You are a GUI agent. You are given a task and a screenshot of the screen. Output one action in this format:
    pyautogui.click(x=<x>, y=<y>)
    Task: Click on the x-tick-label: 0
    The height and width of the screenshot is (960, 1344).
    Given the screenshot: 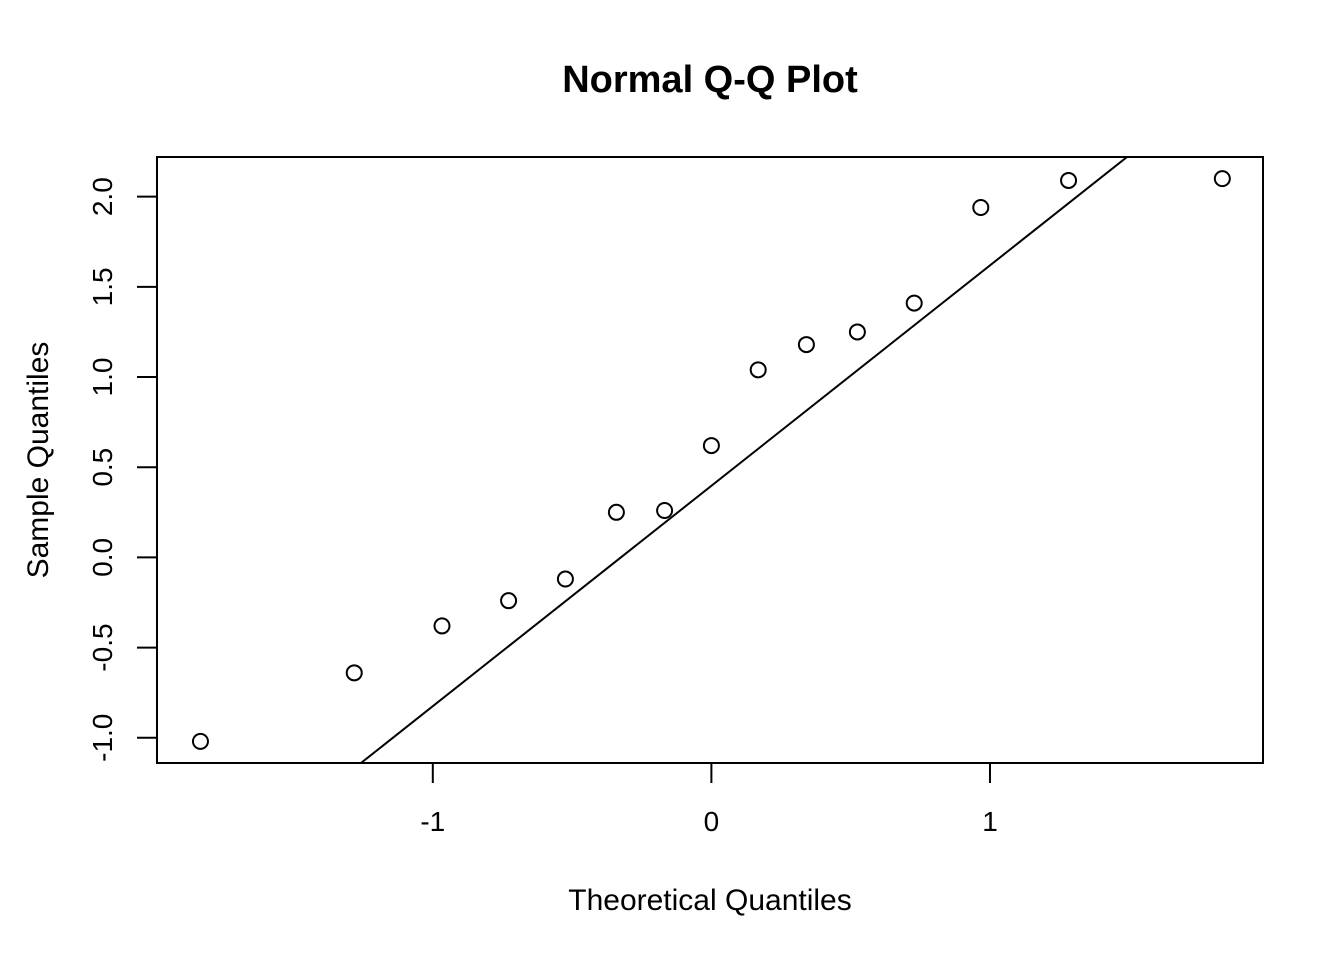 What is the action you would take?
    pyautogui.click(x=712, y=821)
    